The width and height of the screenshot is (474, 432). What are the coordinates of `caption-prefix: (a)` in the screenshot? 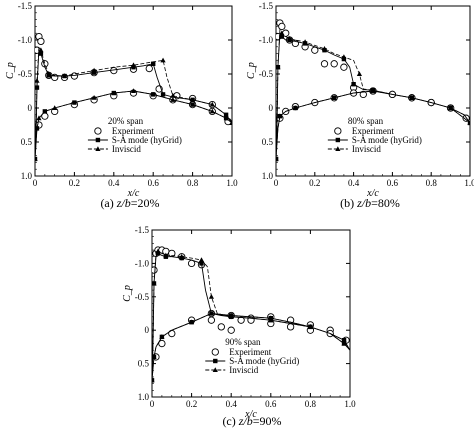 It's located at (108, 203).